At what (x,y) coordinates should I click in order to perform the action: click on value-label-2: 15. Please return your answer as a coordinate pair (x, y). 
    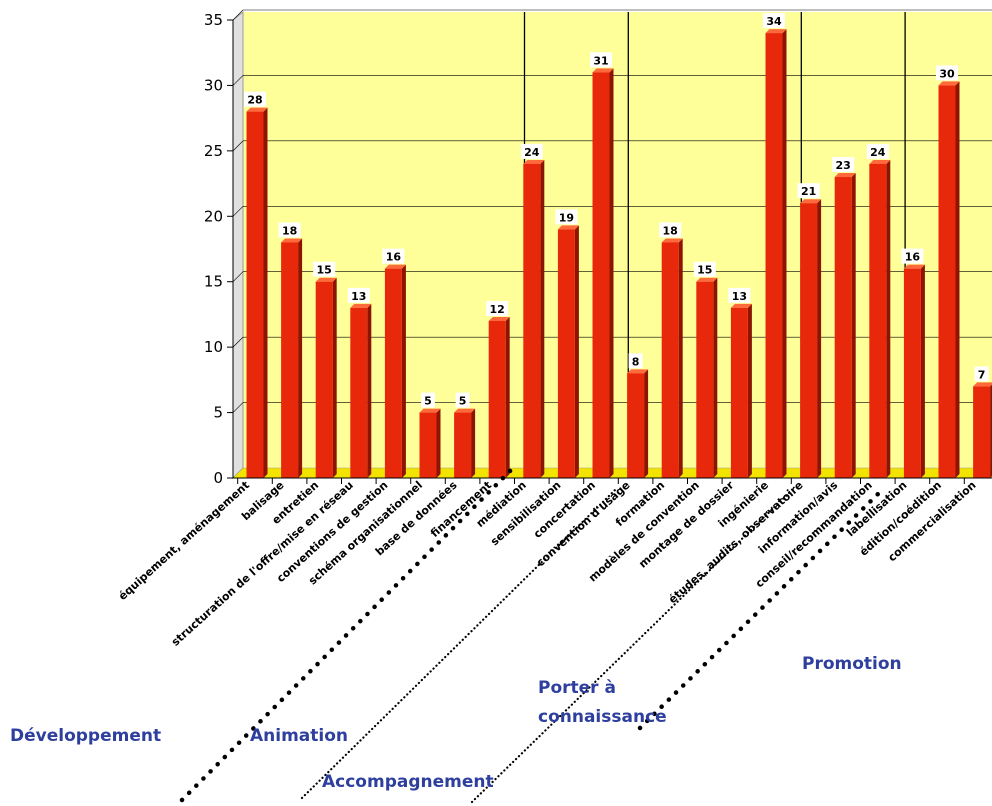
    Looking at the image, I should click on (324, 270).